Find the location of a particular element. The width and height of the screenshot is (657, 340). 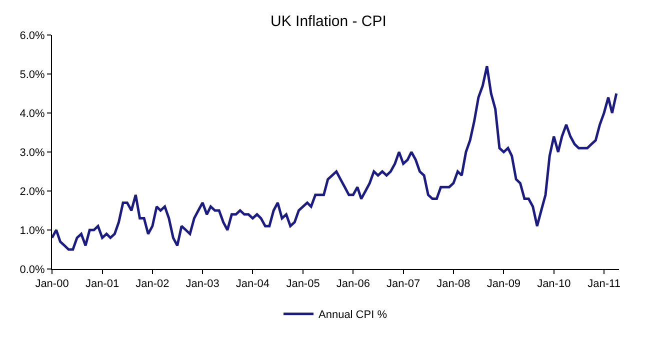

x-tick-label: Jan-01 is located at coordinates (102, 284).